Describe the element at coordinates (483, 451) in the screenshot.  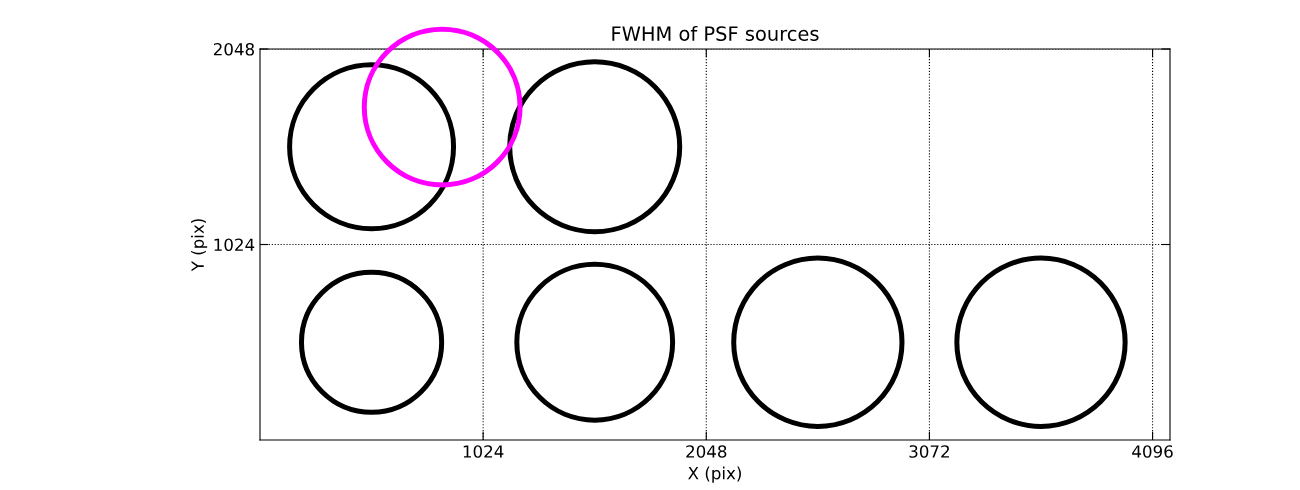
I see `x-tick-label: 1024` at that location.